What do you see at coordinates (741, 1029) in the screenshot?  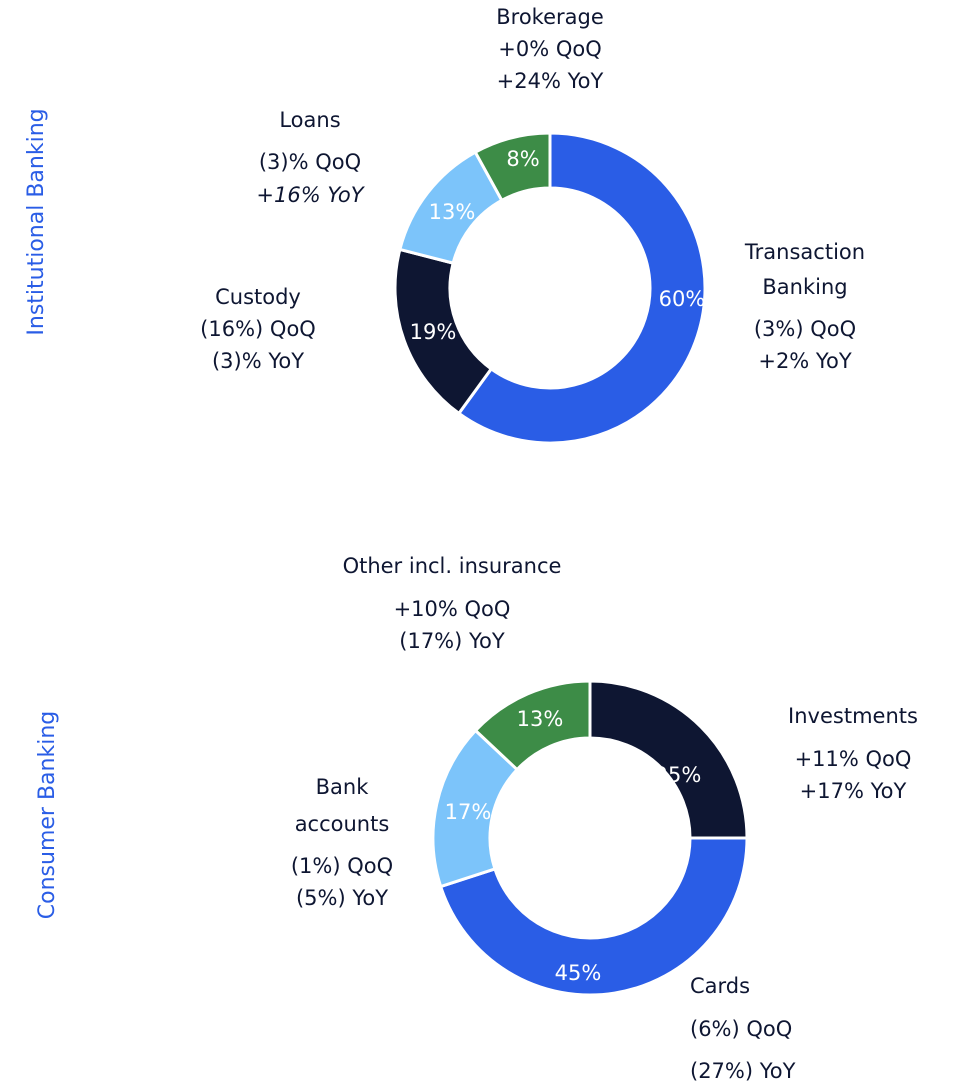 I see `qoq-label: (6%) QoQ` at bounding box center [741, 1029].